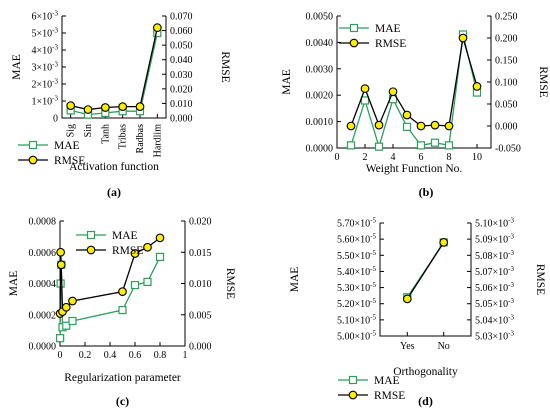  I want to click on panel-label: (d), so click(425, 401).